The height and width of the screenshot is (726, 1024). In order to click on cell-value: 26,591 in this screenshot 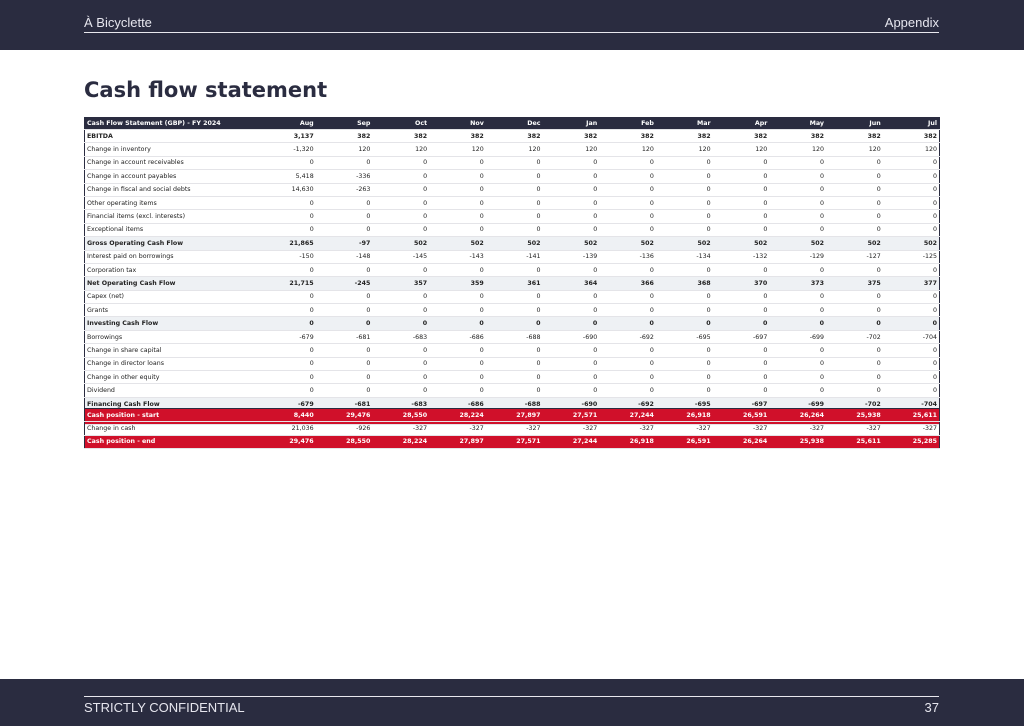, I will do `click(684, 442)`.